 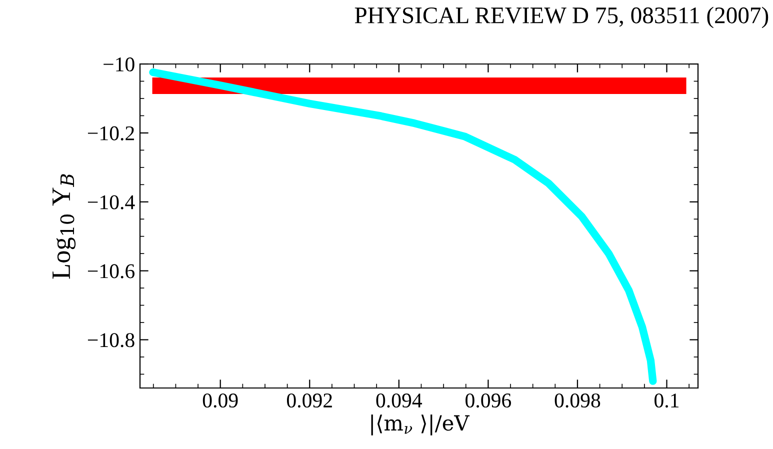 What do you see at coordinates (309, 400) in the screenshot?
I see `x-tick-label: 0.092` at bounding box center [309, 400].